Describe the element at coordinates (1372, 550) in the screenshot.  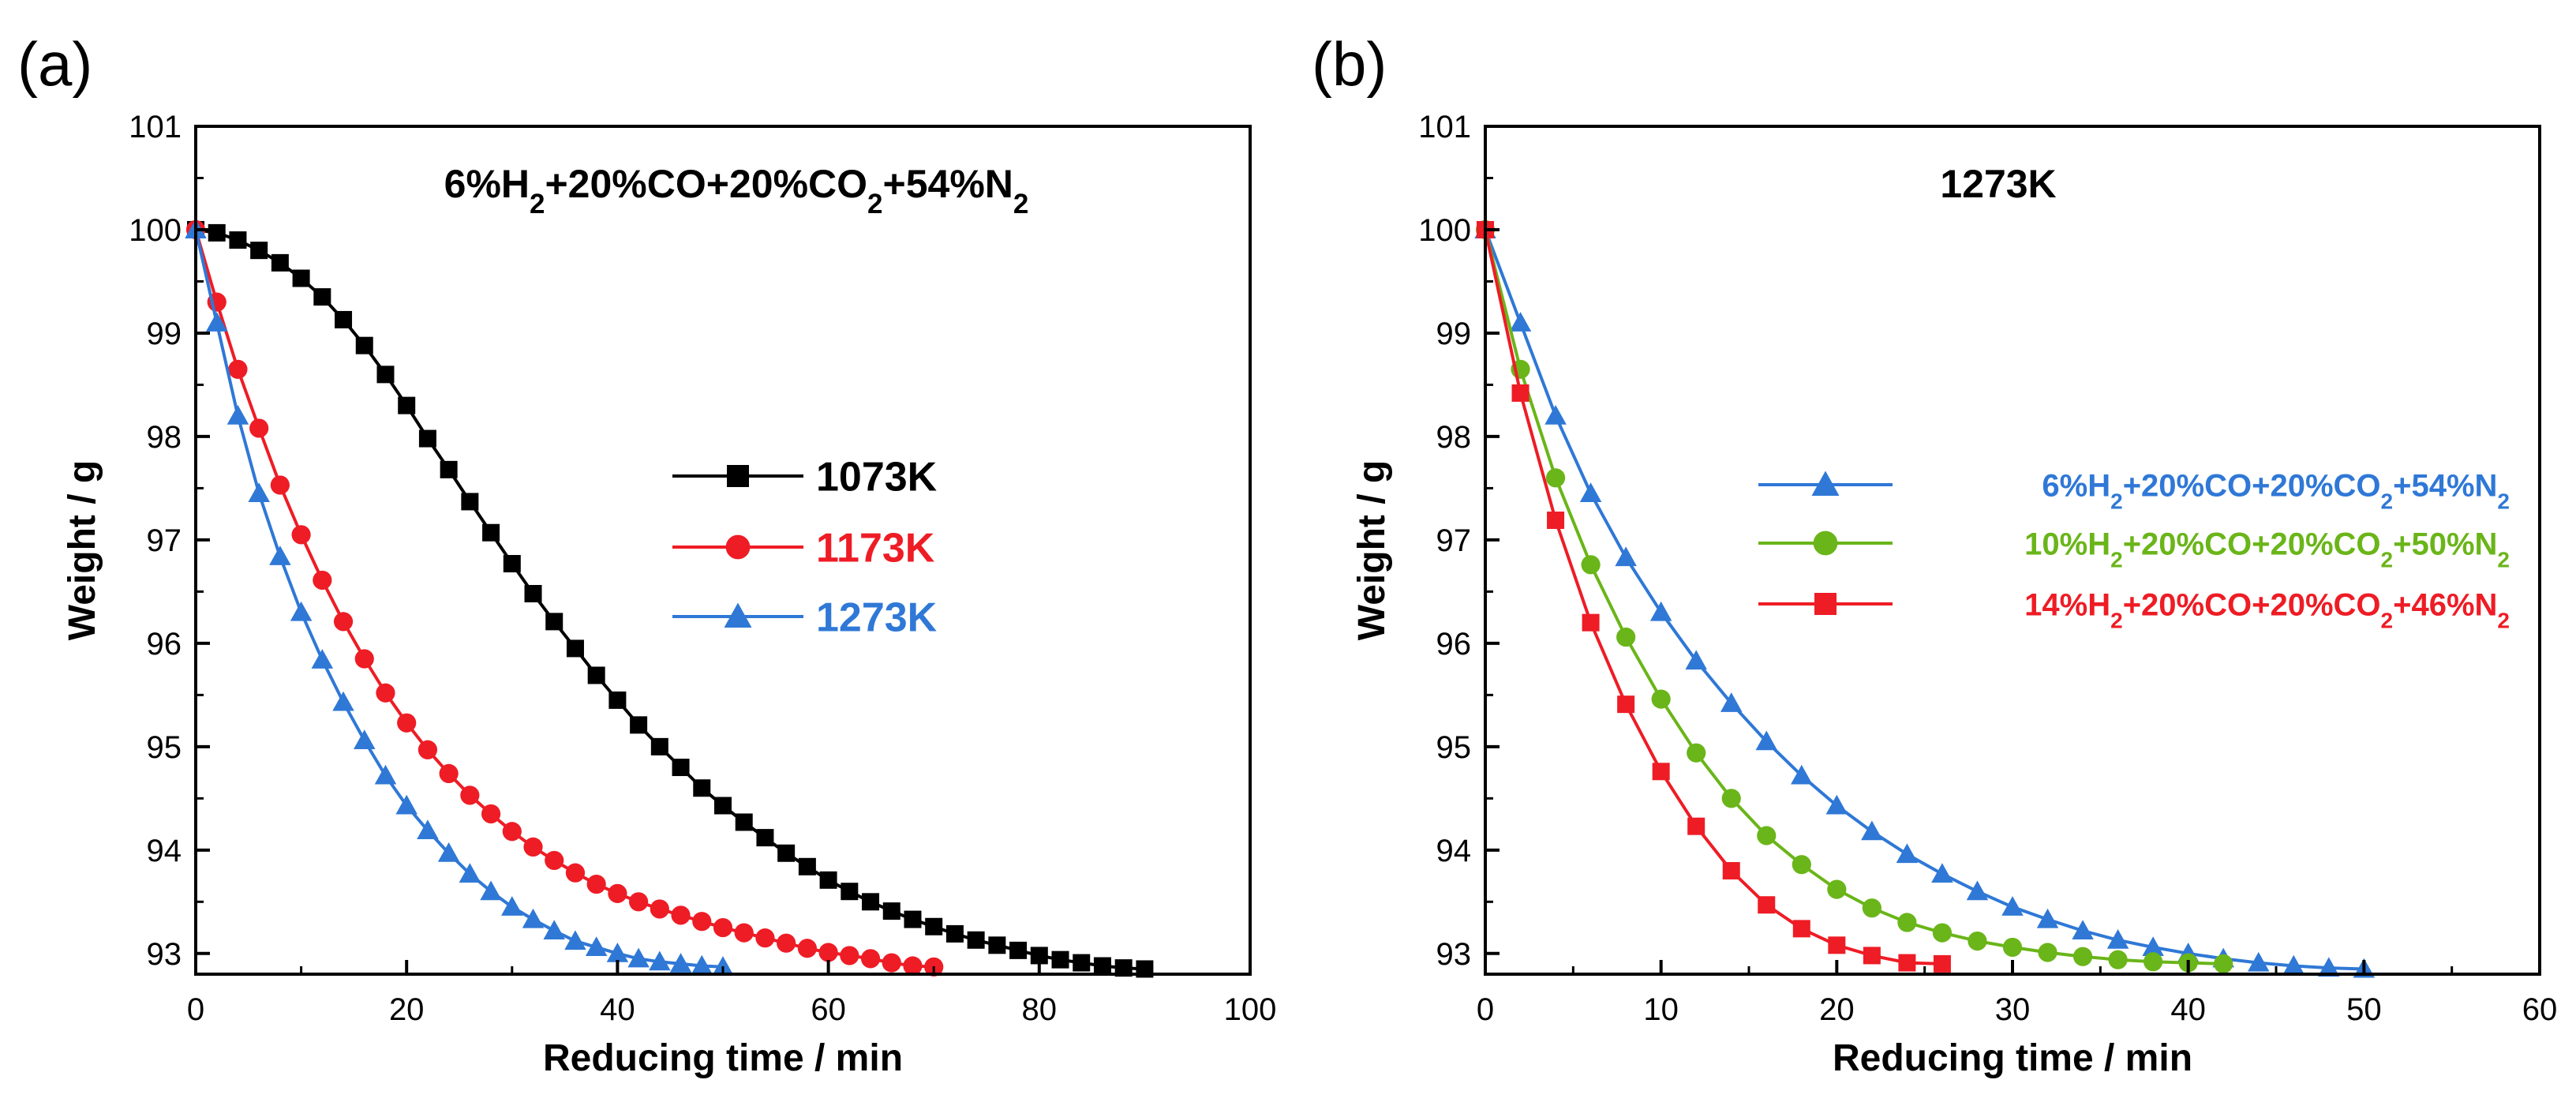
I see `y-axis-label: Weight / g` at that location.